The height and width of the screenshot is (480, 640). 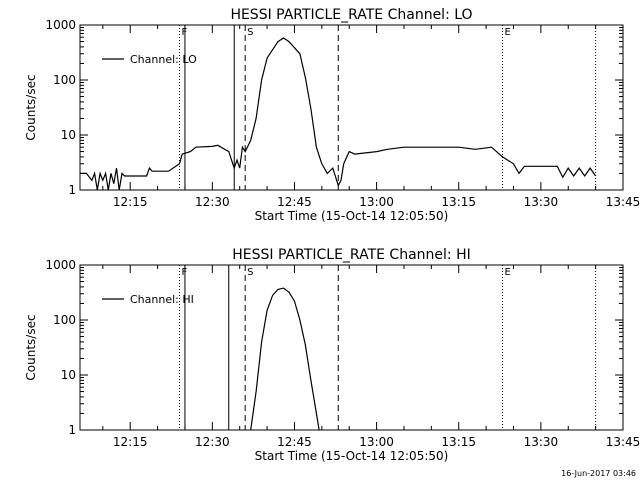 I want to click on legend-label: Channel: HI, so click(x=162, y=299).